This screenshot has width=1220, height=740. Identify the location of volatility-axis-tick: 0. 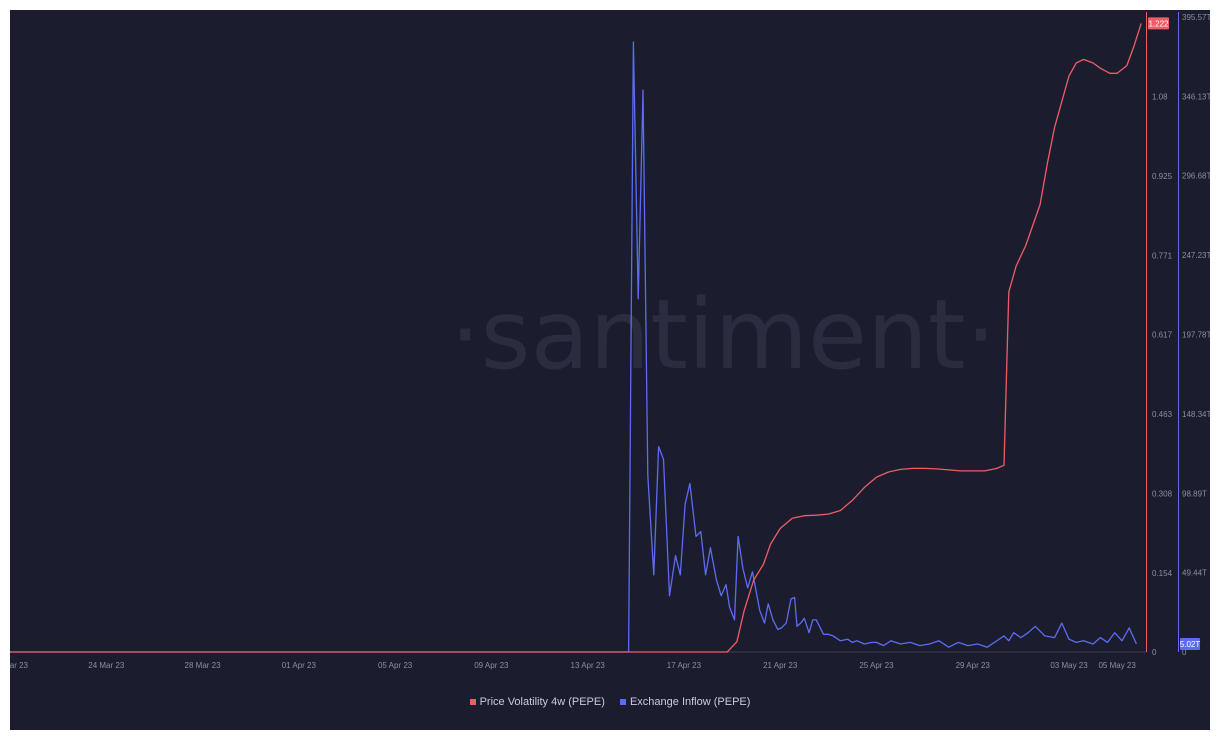
(1154, 652).